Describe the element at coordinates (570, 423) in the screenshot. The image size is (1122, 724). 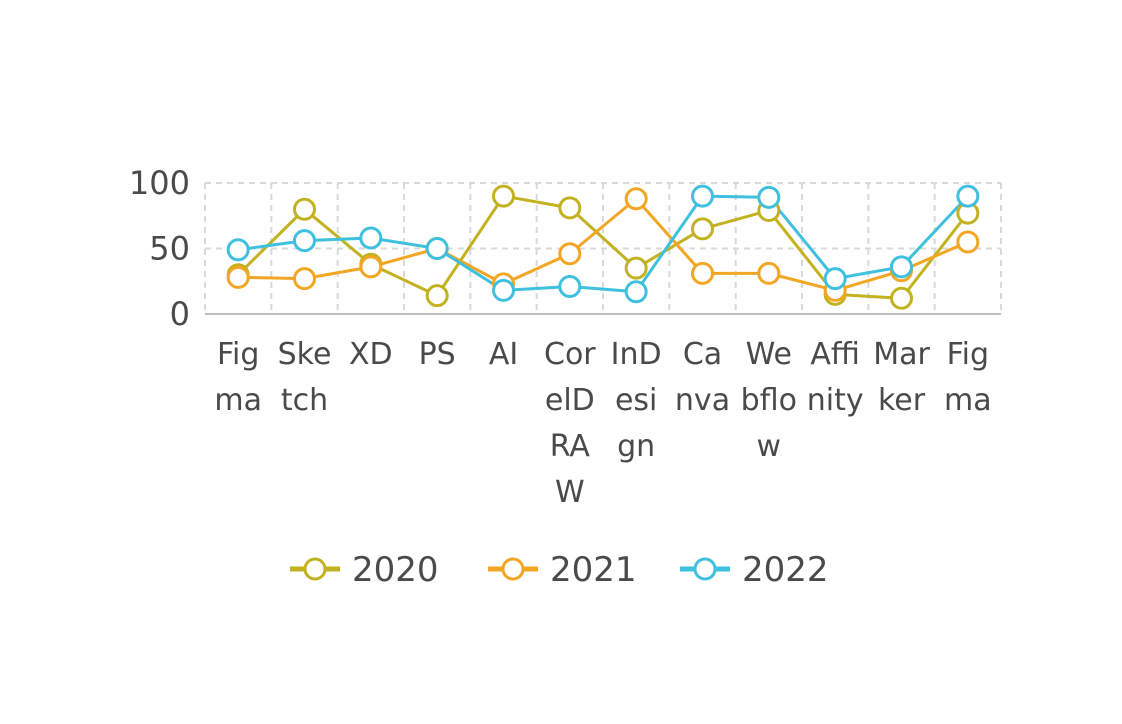
I see `x-tick-label: Cor elD RA W` at that location.